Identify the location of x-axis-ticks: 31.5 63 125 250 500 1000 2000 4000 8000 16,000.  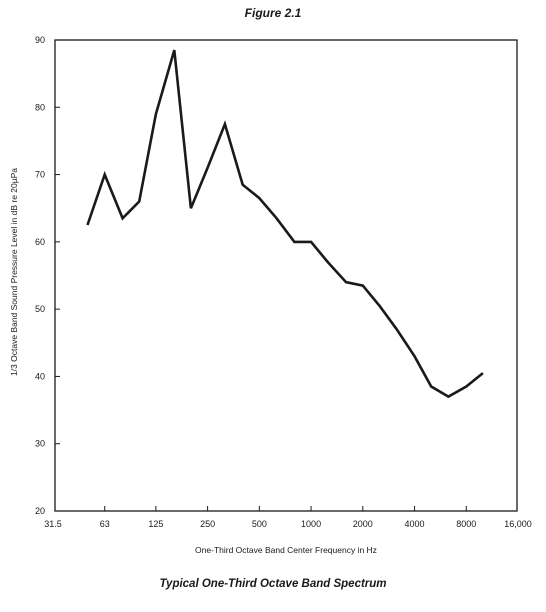
(288, 517).